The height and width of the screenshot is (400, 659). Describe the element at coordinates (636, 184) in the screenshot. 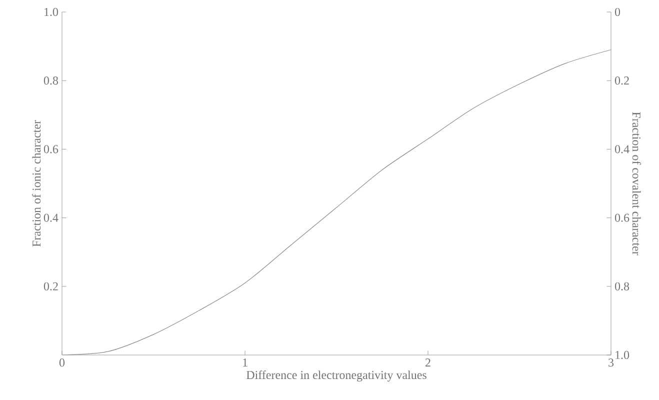

I see `y2-axis-title: Fraction of covalent character` at that location.